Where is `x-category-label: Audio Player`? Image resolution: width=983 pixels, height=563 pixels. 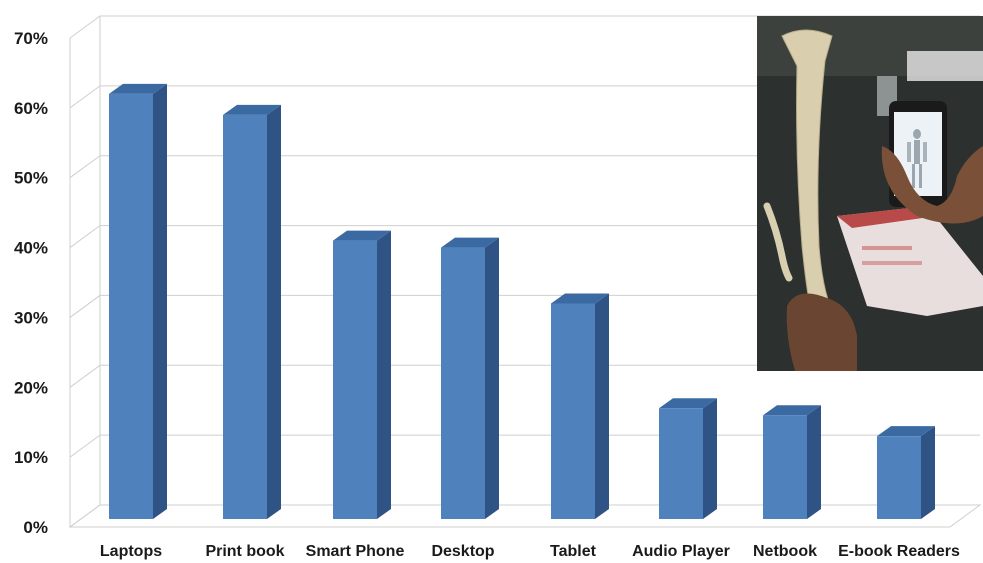 x-category-label: Audio Player is located at coordinates (681, 551).